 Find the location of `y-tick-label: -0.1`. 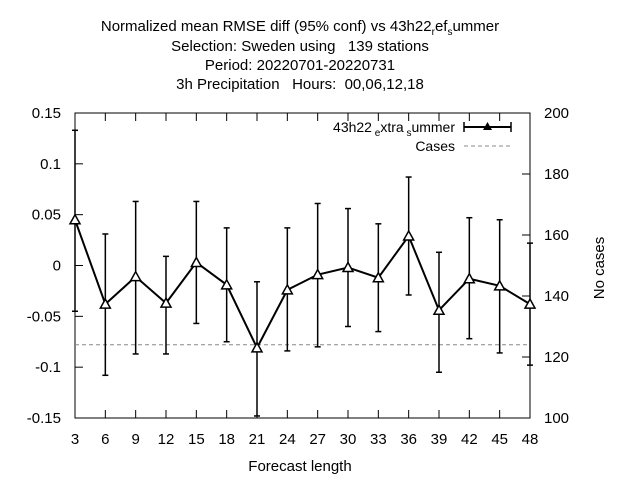

y-tick-label: -0.1 is located at coordinates (48, 367).